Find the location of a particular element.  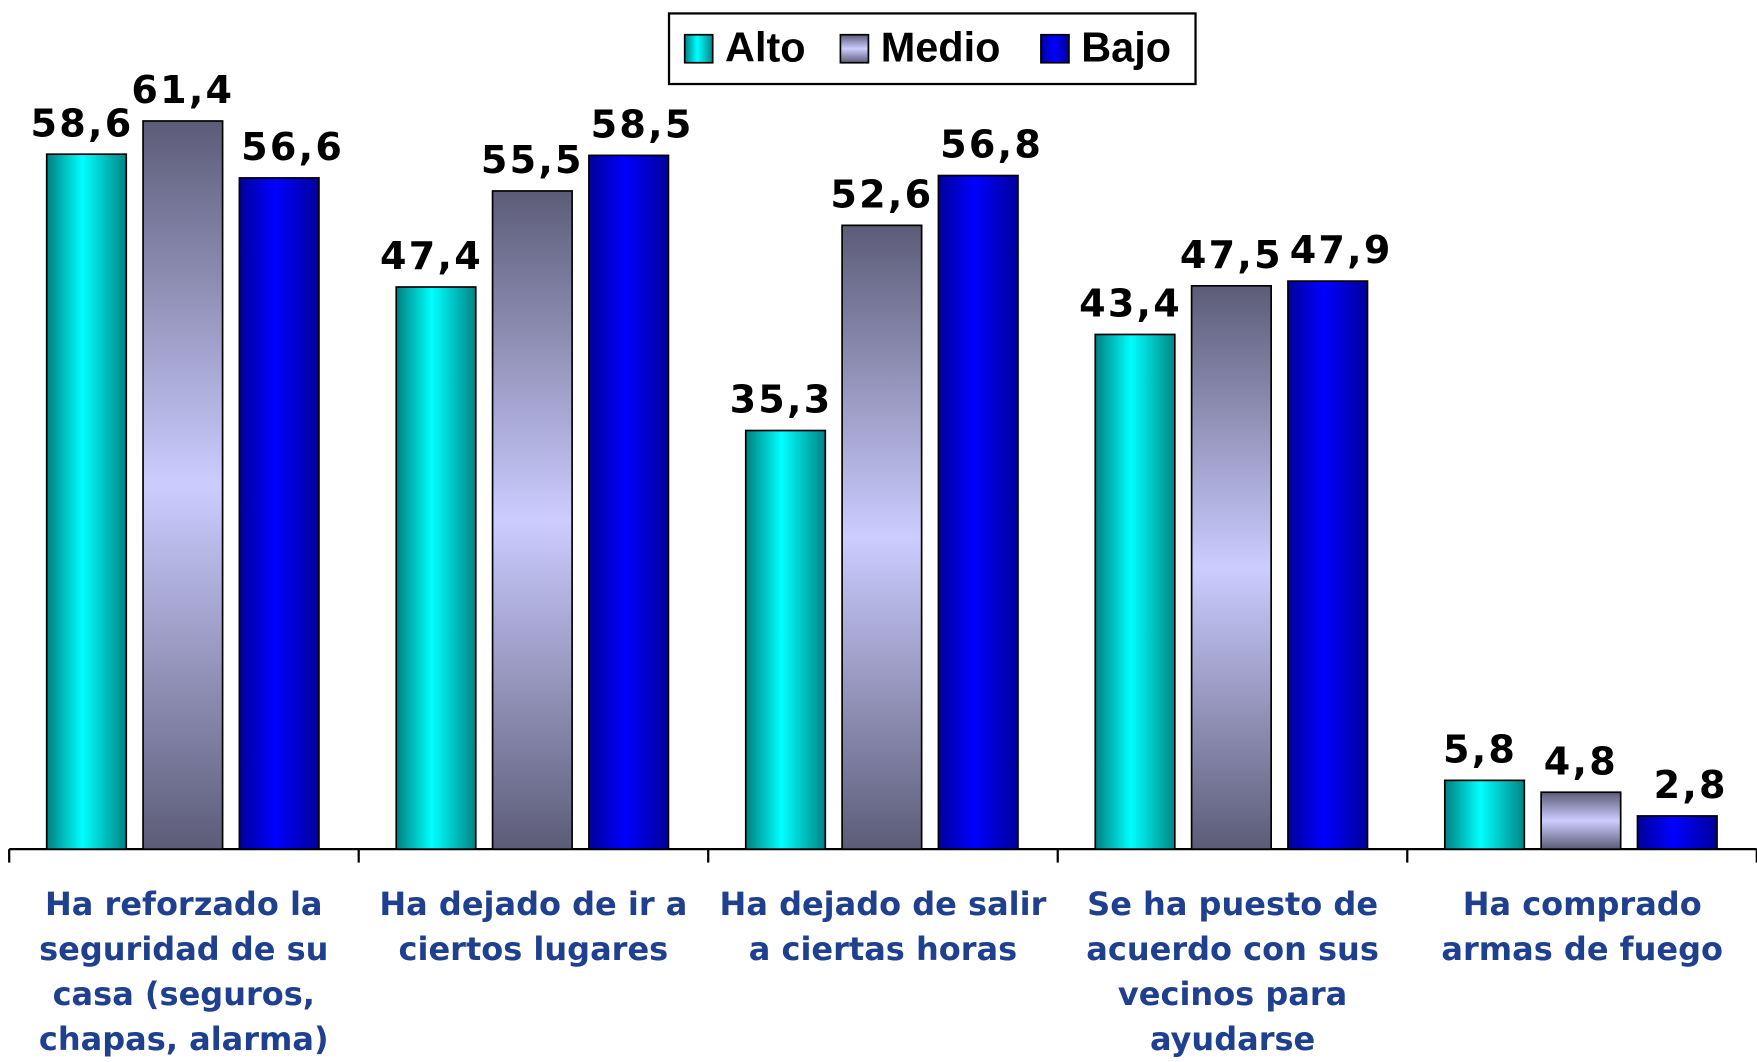

data-label: 55,5 is located at coordinates (532, 160).